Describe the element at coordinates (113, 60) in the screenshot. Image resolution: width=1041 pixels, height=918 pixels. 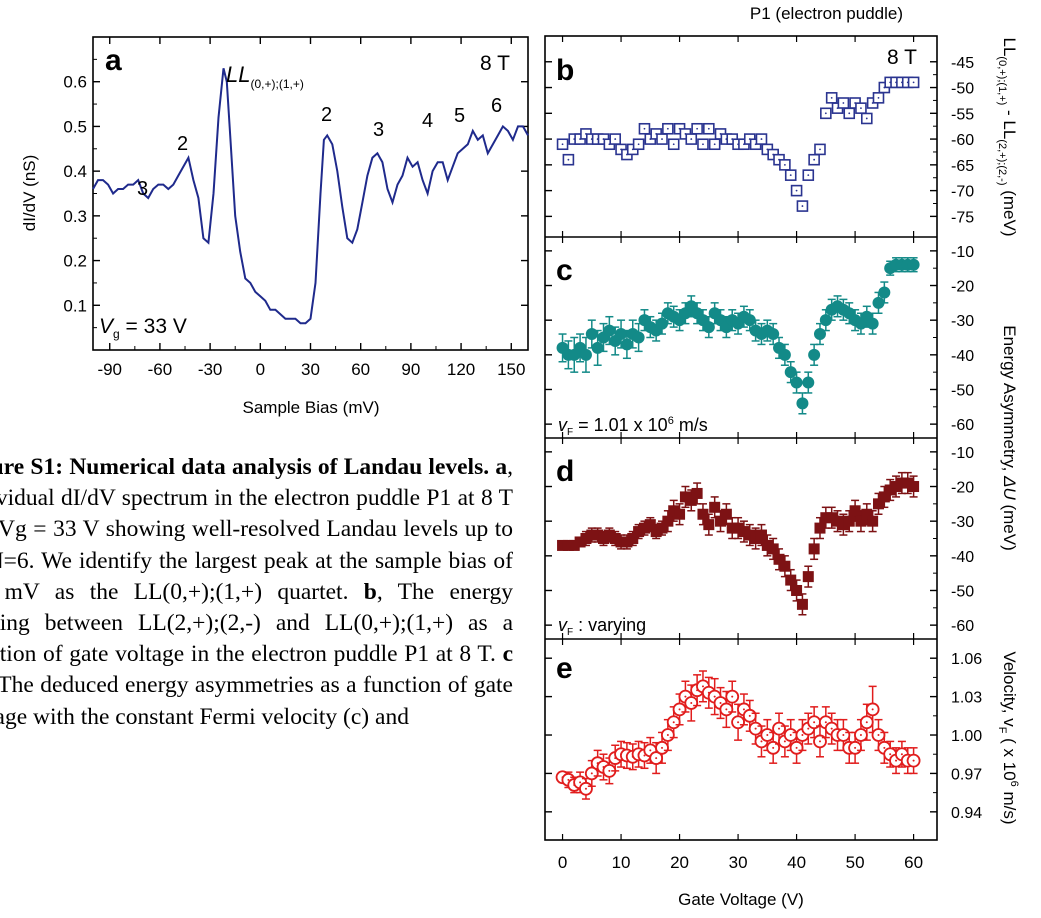
I see `panel-a-label: a` at that location.